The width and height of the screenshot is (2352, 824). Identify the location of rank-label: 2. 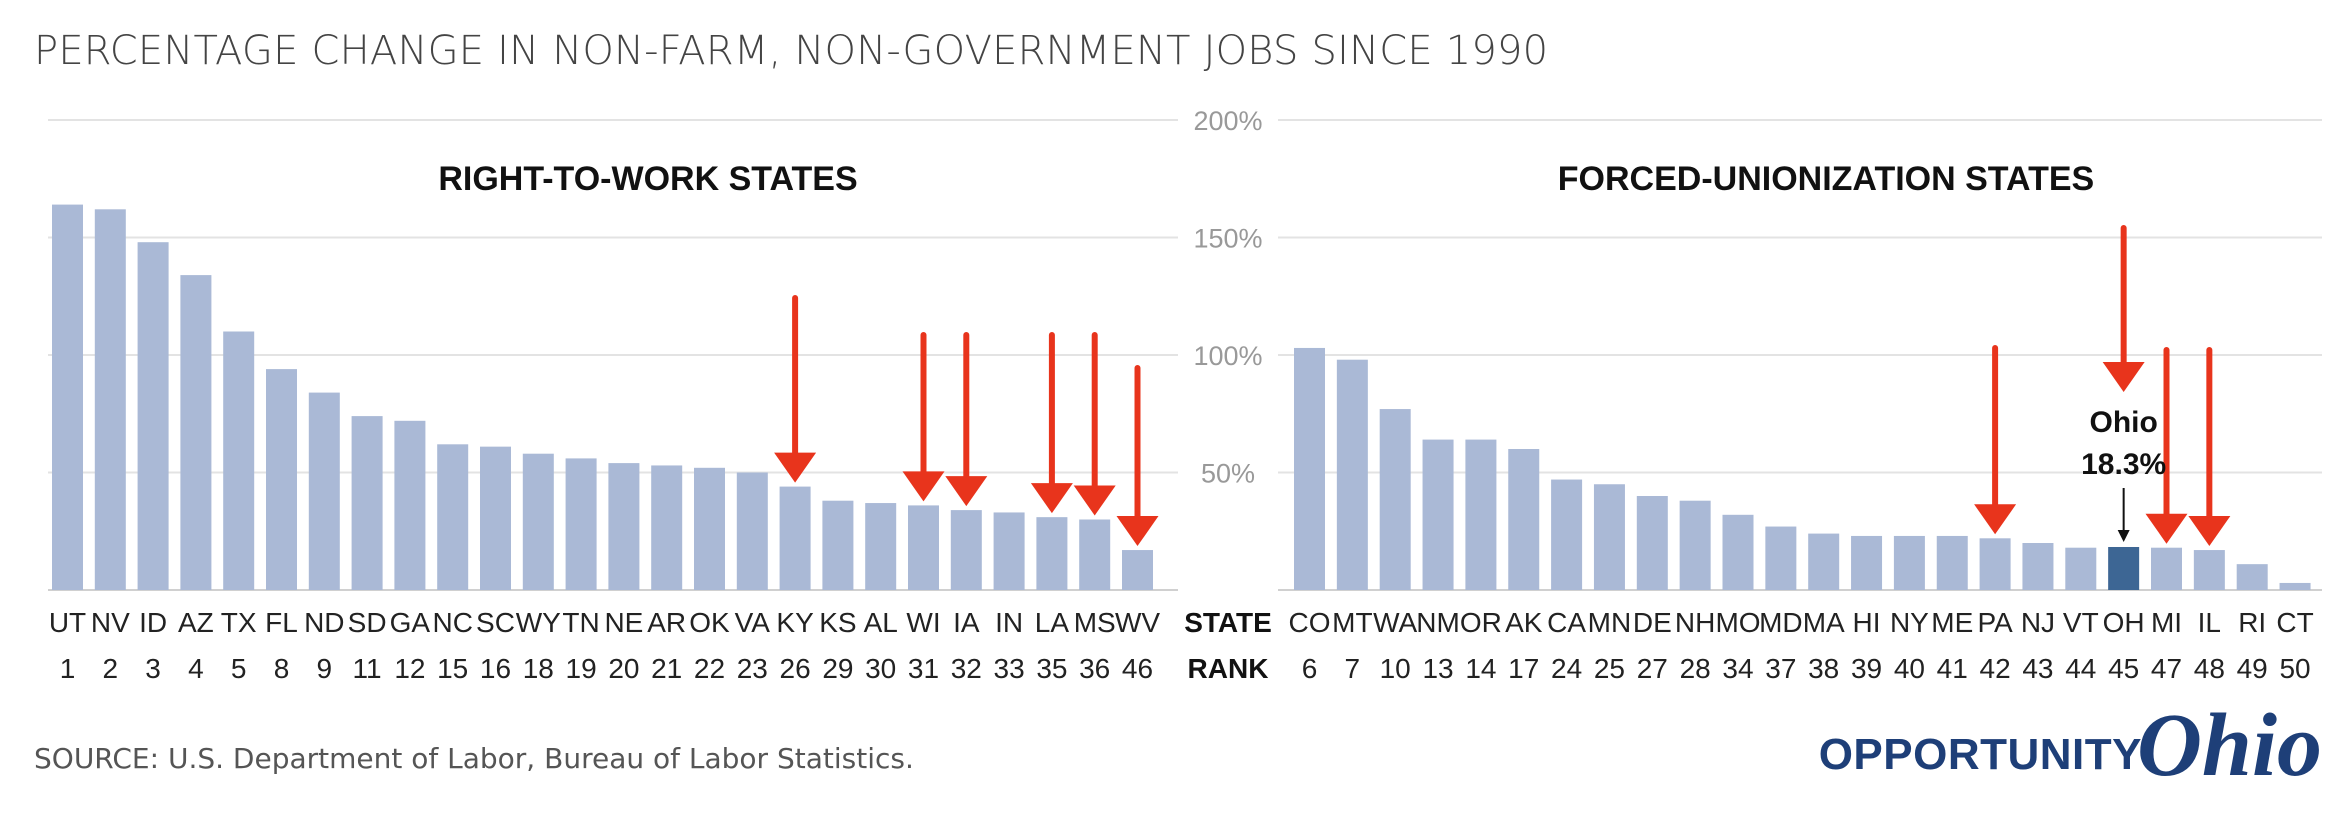
(111, 668).